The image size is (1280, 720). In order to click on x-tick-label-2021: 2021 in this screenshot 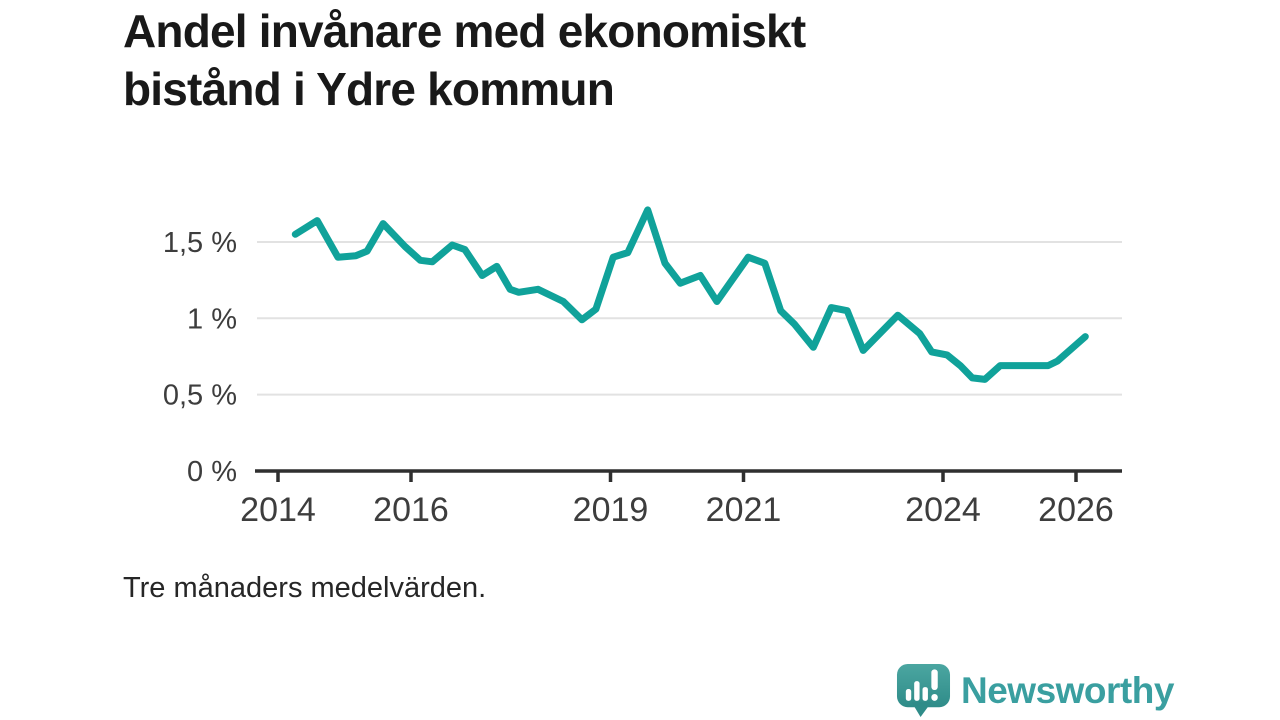, I will do `click(744, 510)`.